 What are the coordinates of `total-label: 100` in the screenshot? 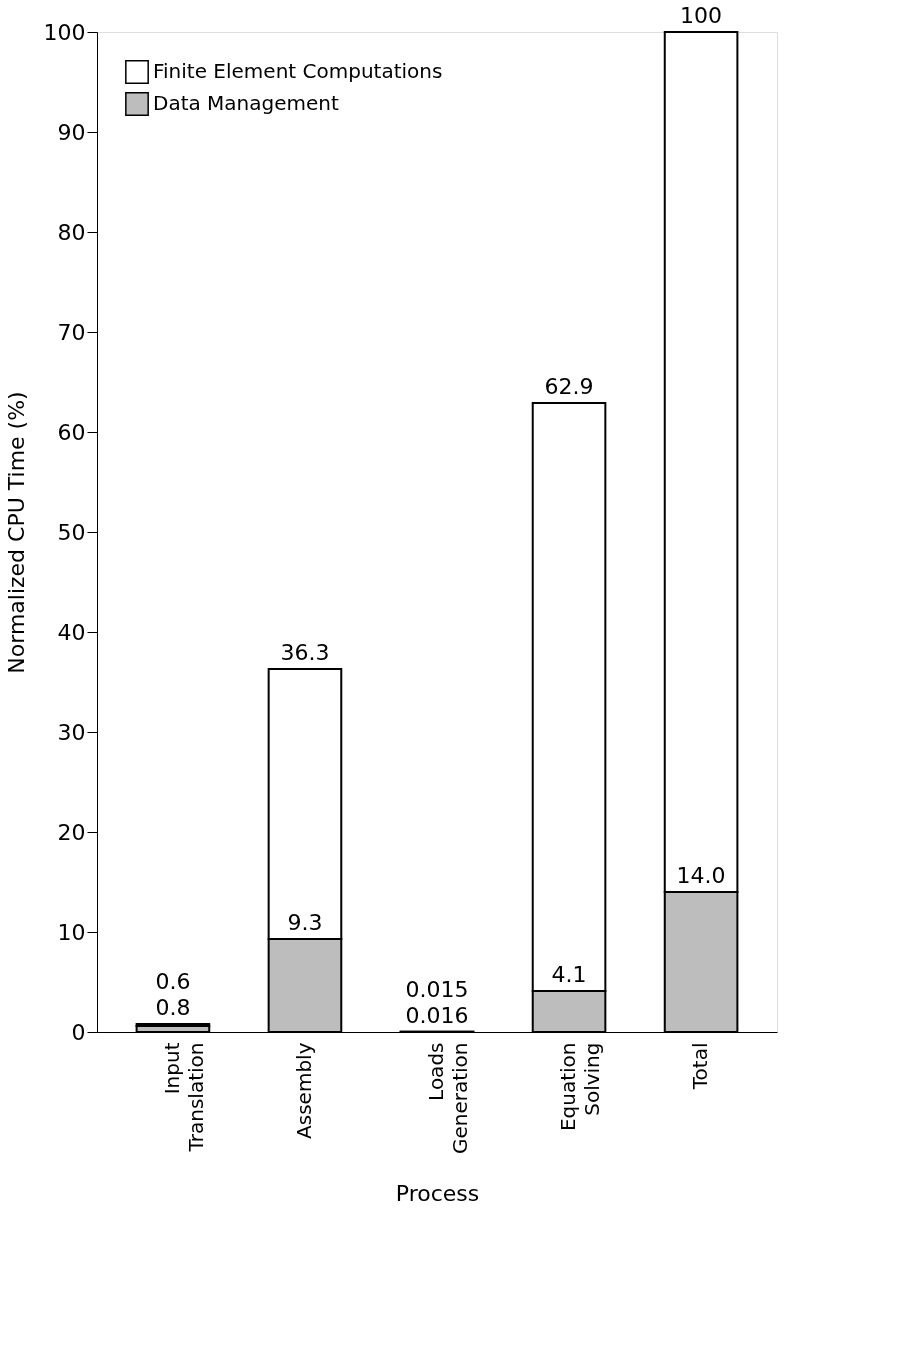 It's located at (701, 15).